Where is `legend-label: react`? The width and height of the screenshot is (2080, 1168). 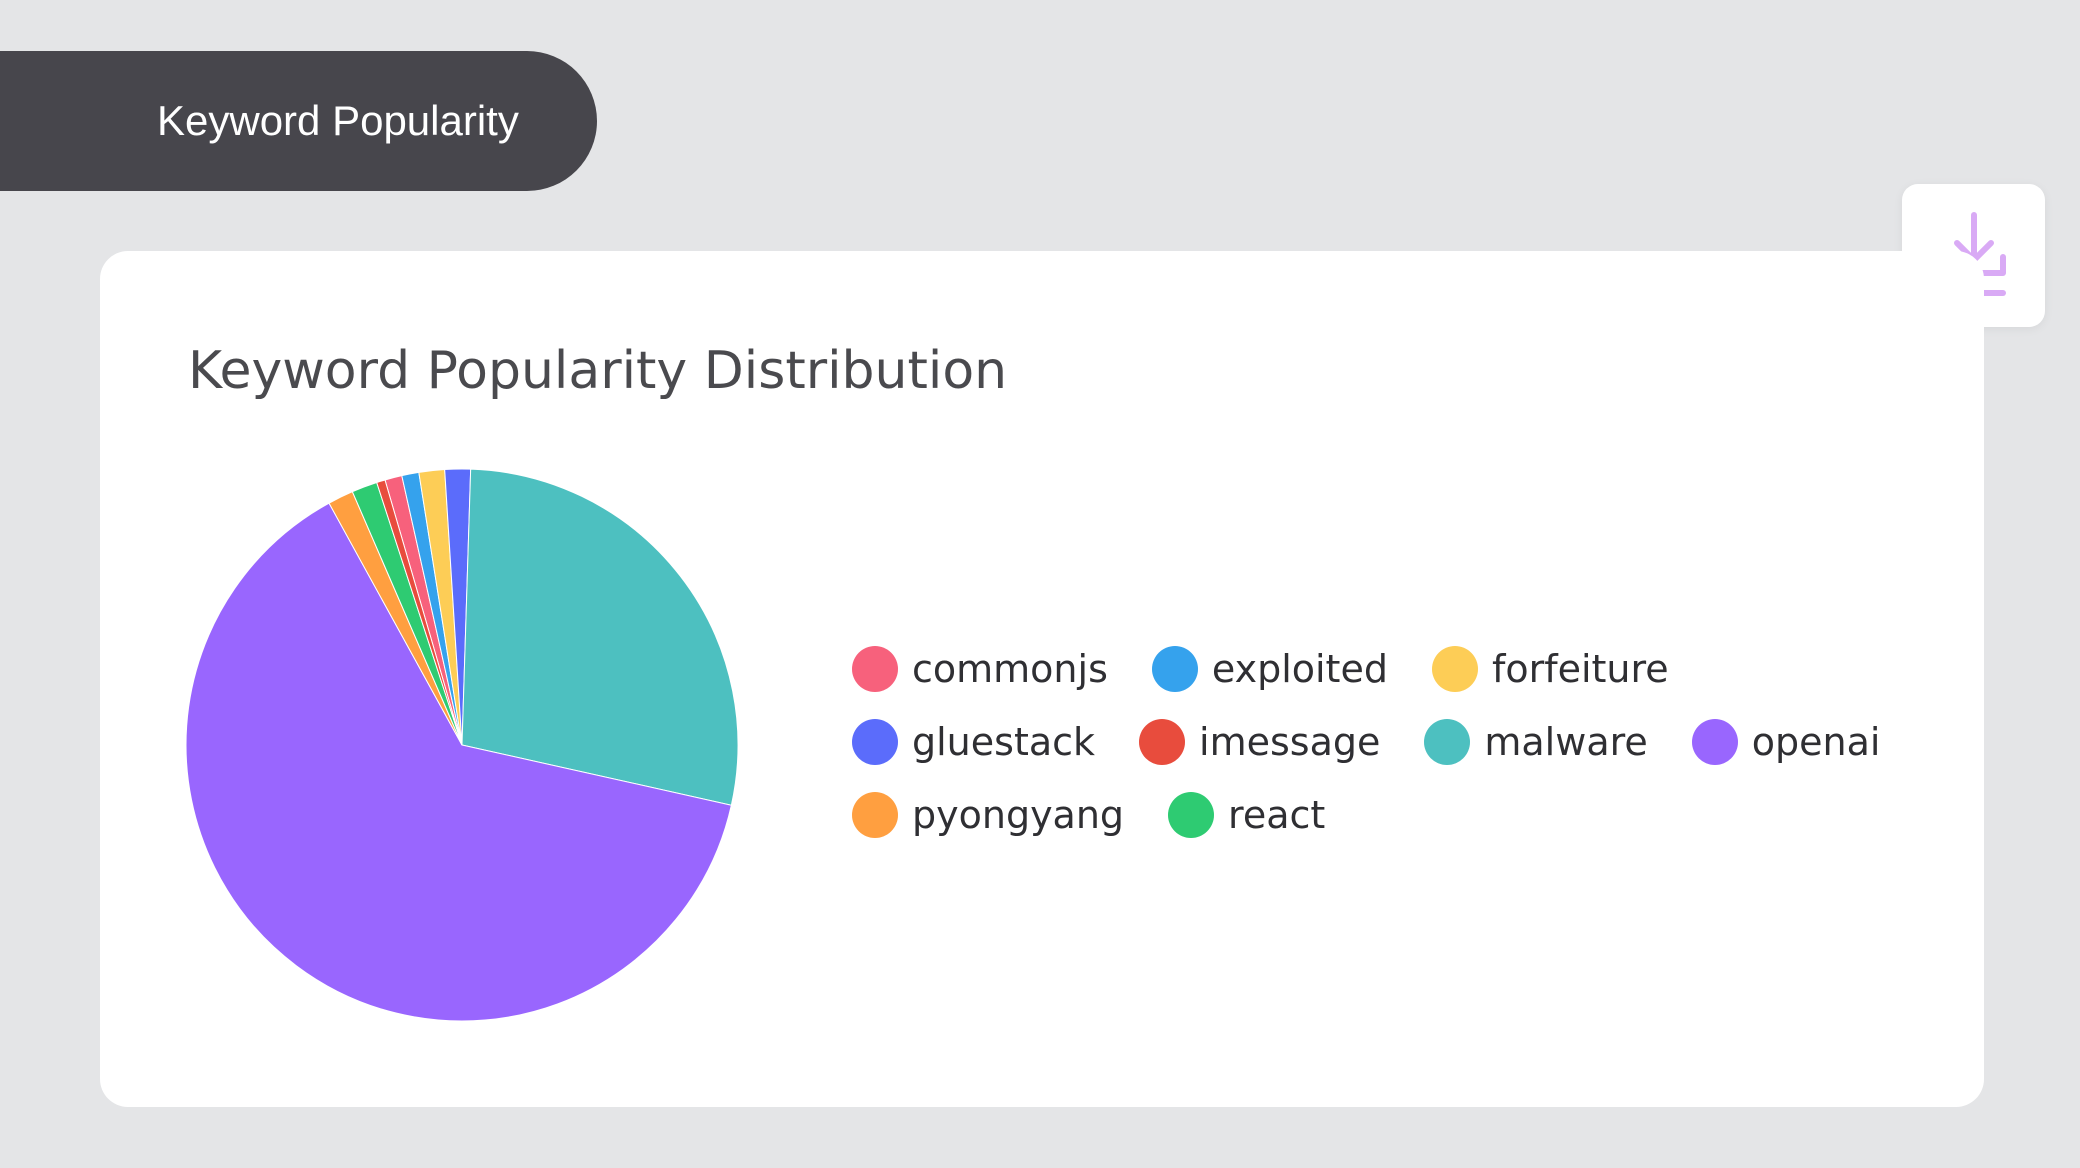
legend-label: react is located at coordinates (1277, 815).